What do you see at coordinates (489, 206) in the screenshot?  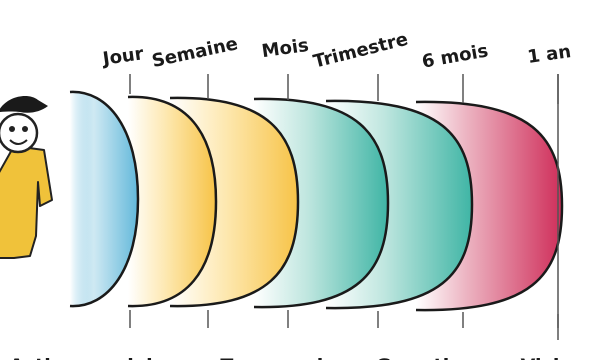 I see `horizon-edge-1-an` at bounding box center [489, 206].